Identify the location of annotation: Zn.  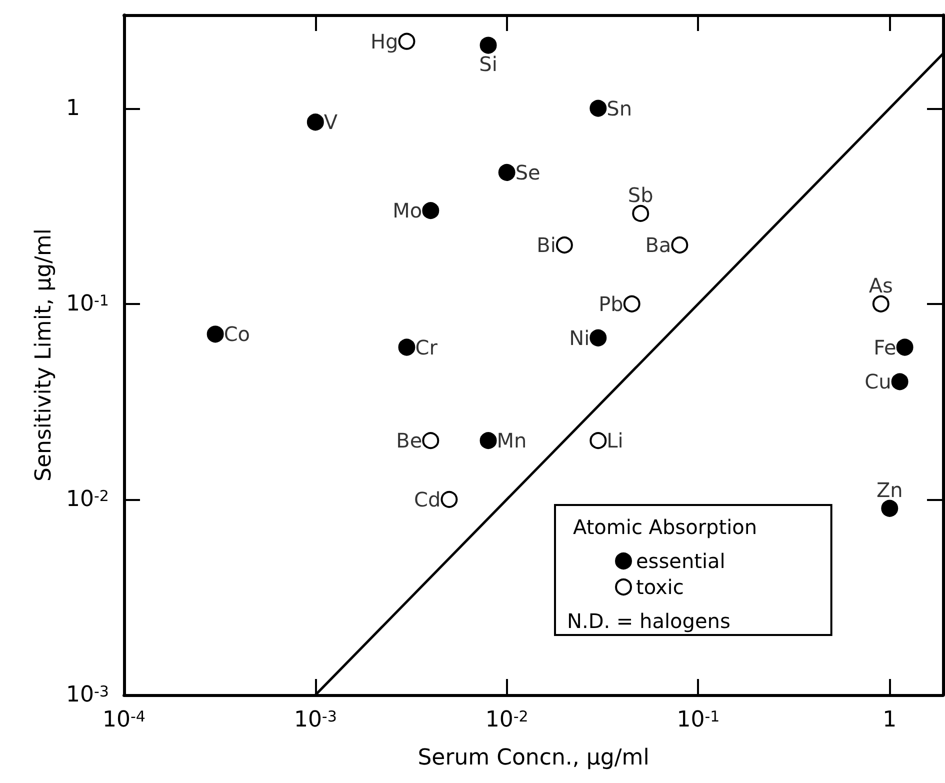
(889, 490).